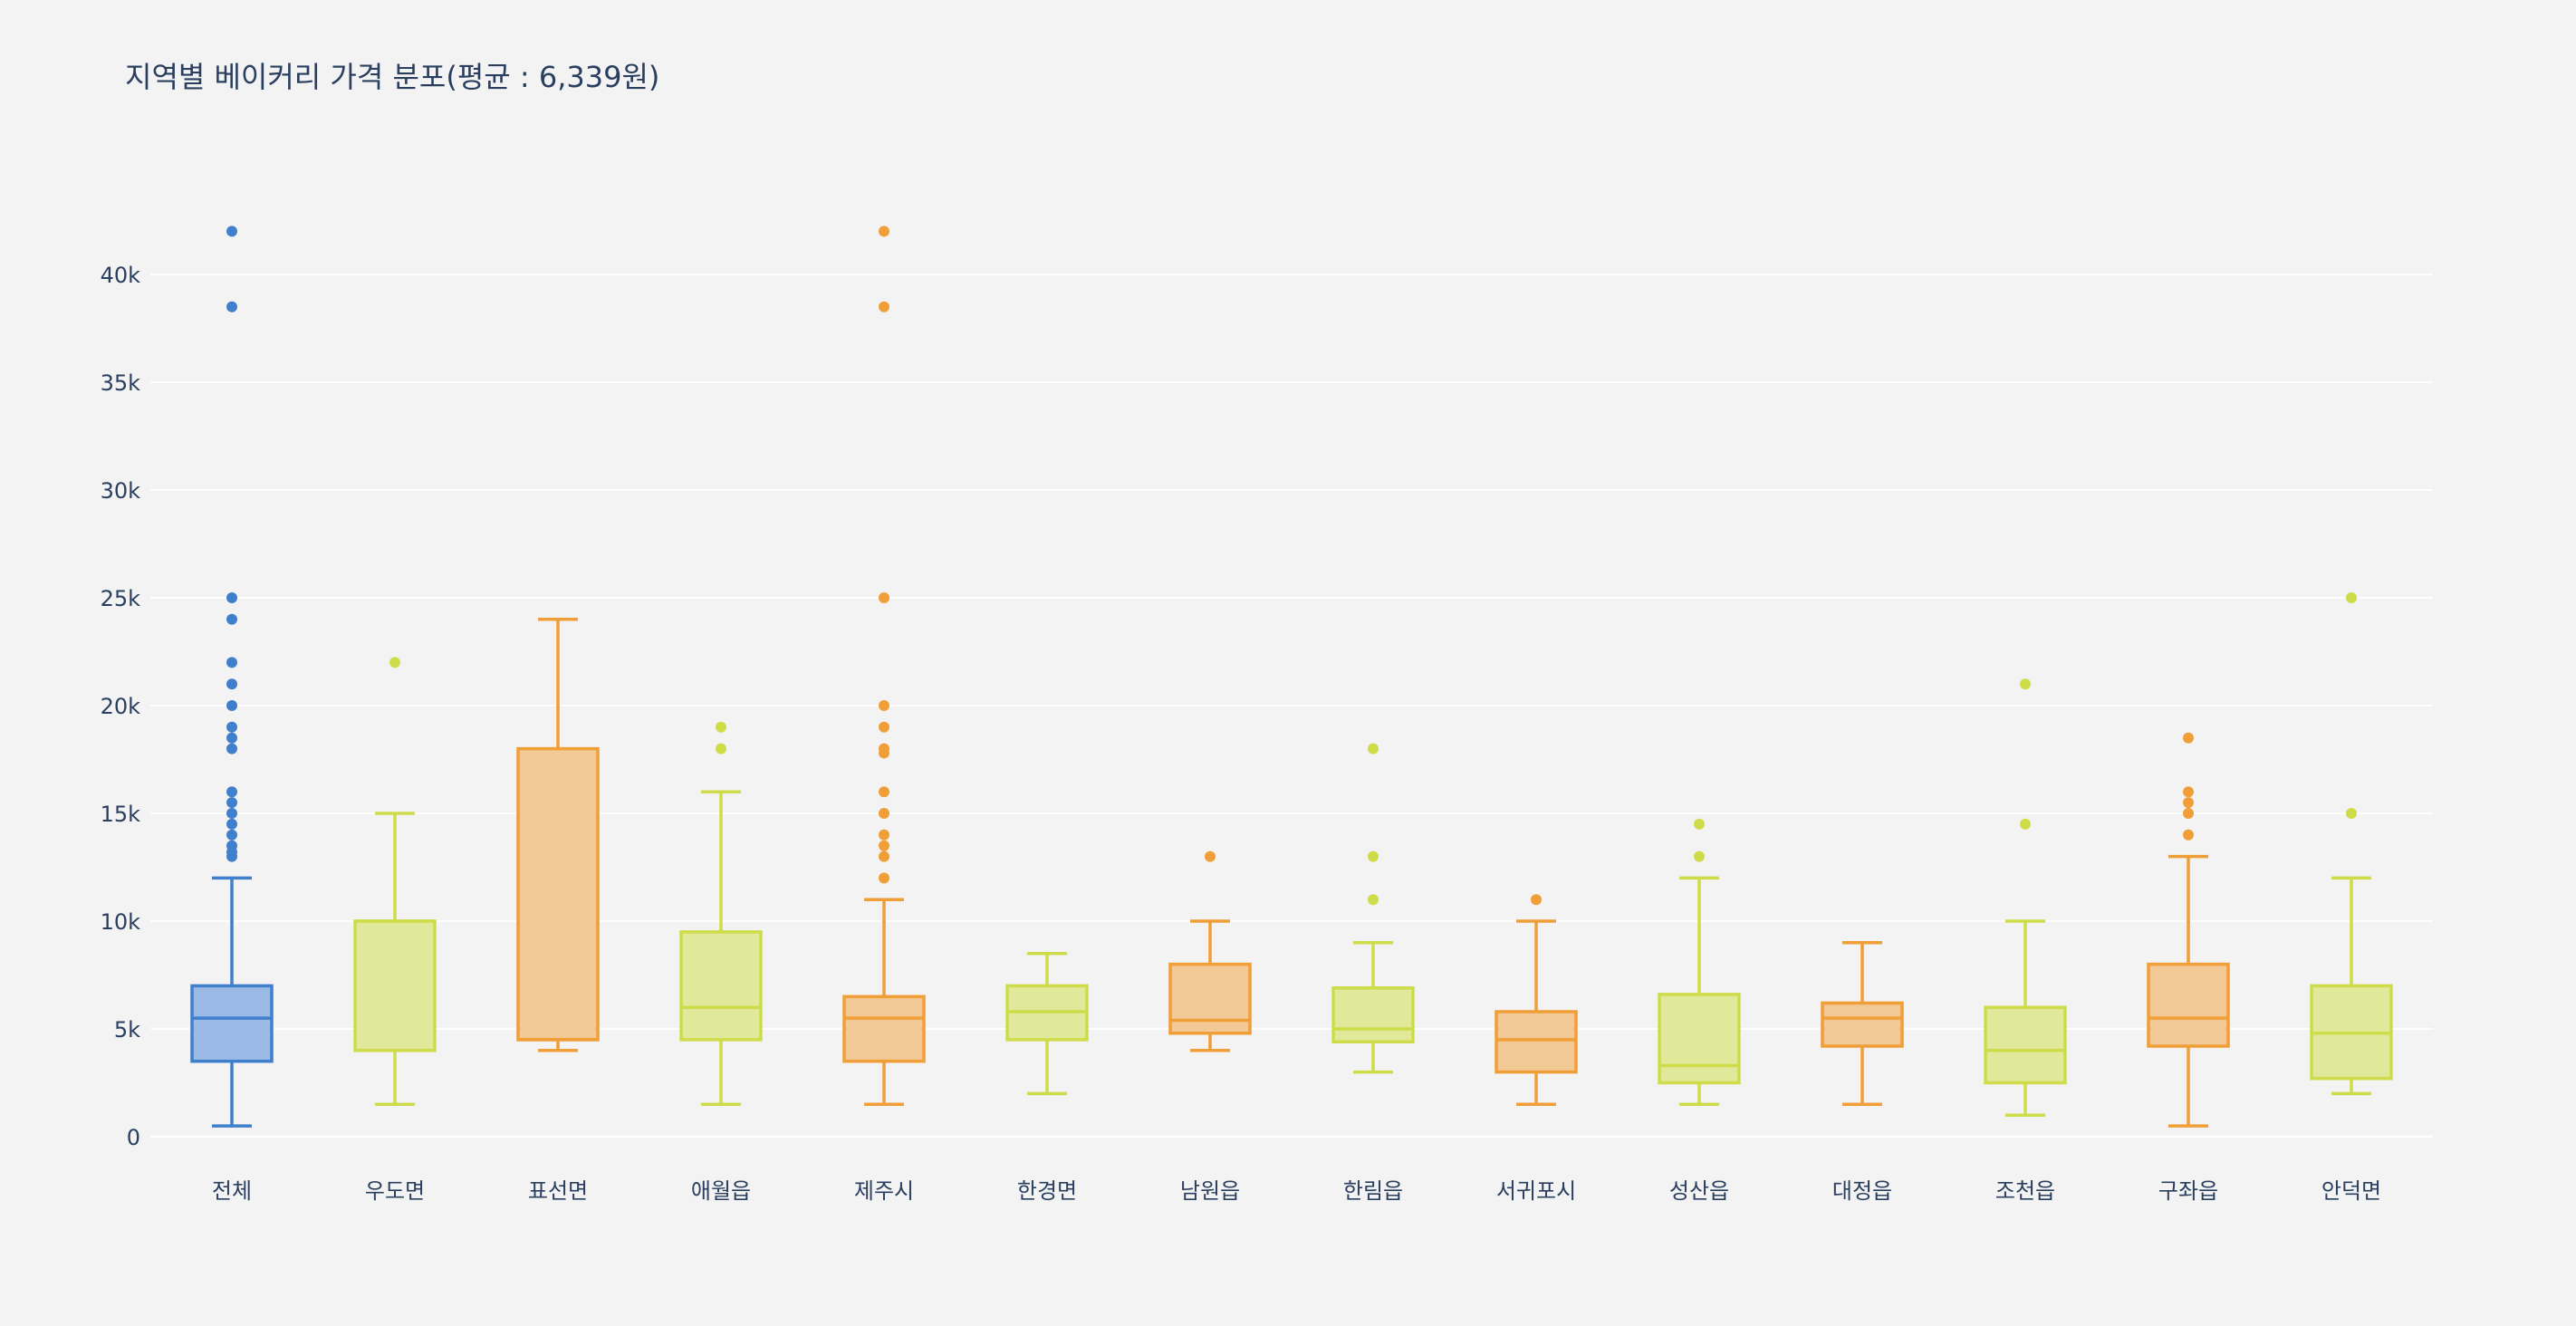 The width and height of the screenshot is (2576, 1326). Describe the element at coordinates (1862, 1191) in the screenshot. I see `x-tick-label: 대정읍` at that location.